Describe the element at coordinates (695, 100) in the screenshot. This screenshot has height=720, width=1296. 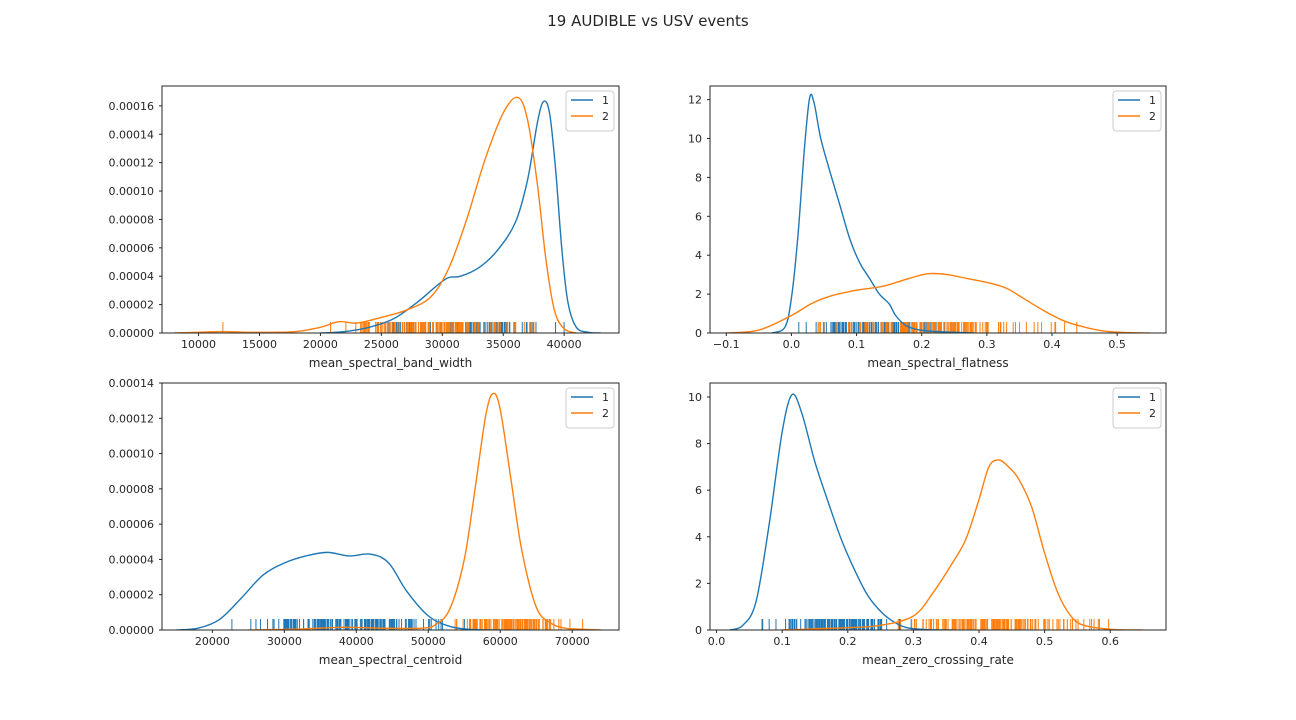
I see `y-tick-label: 12` at that location.